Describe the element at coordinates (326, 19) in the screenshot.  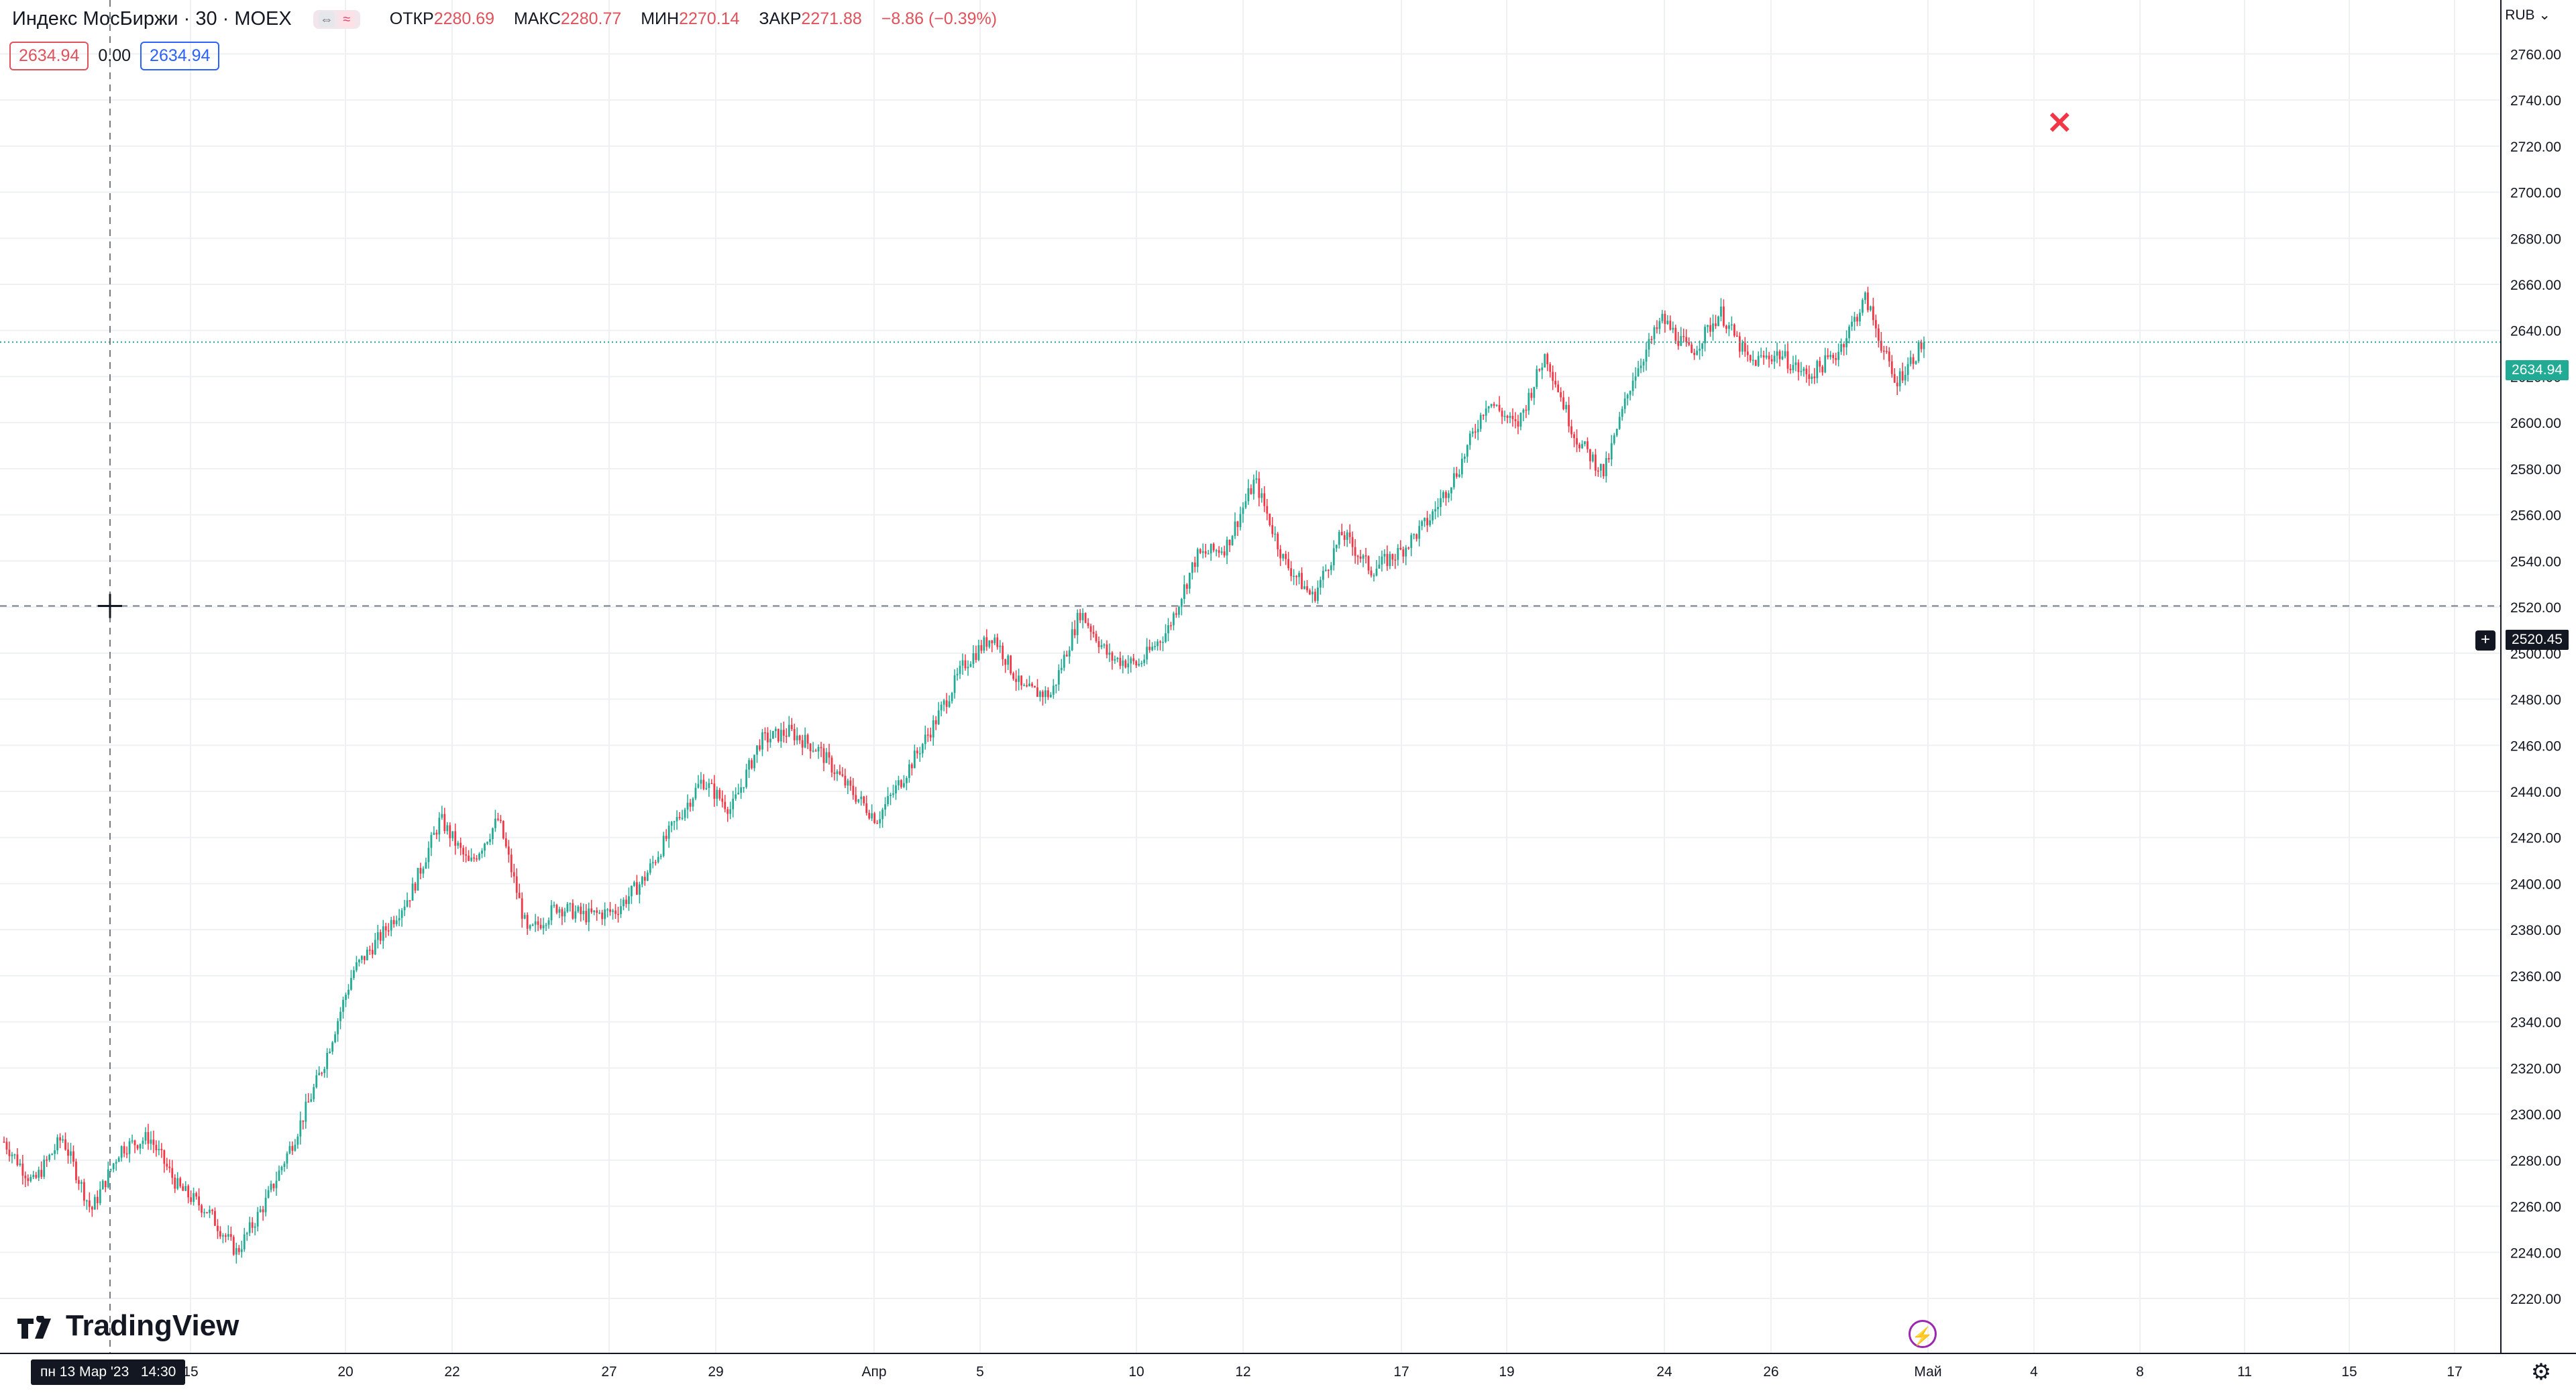
I see `hide-icon: ⇔` at that location.